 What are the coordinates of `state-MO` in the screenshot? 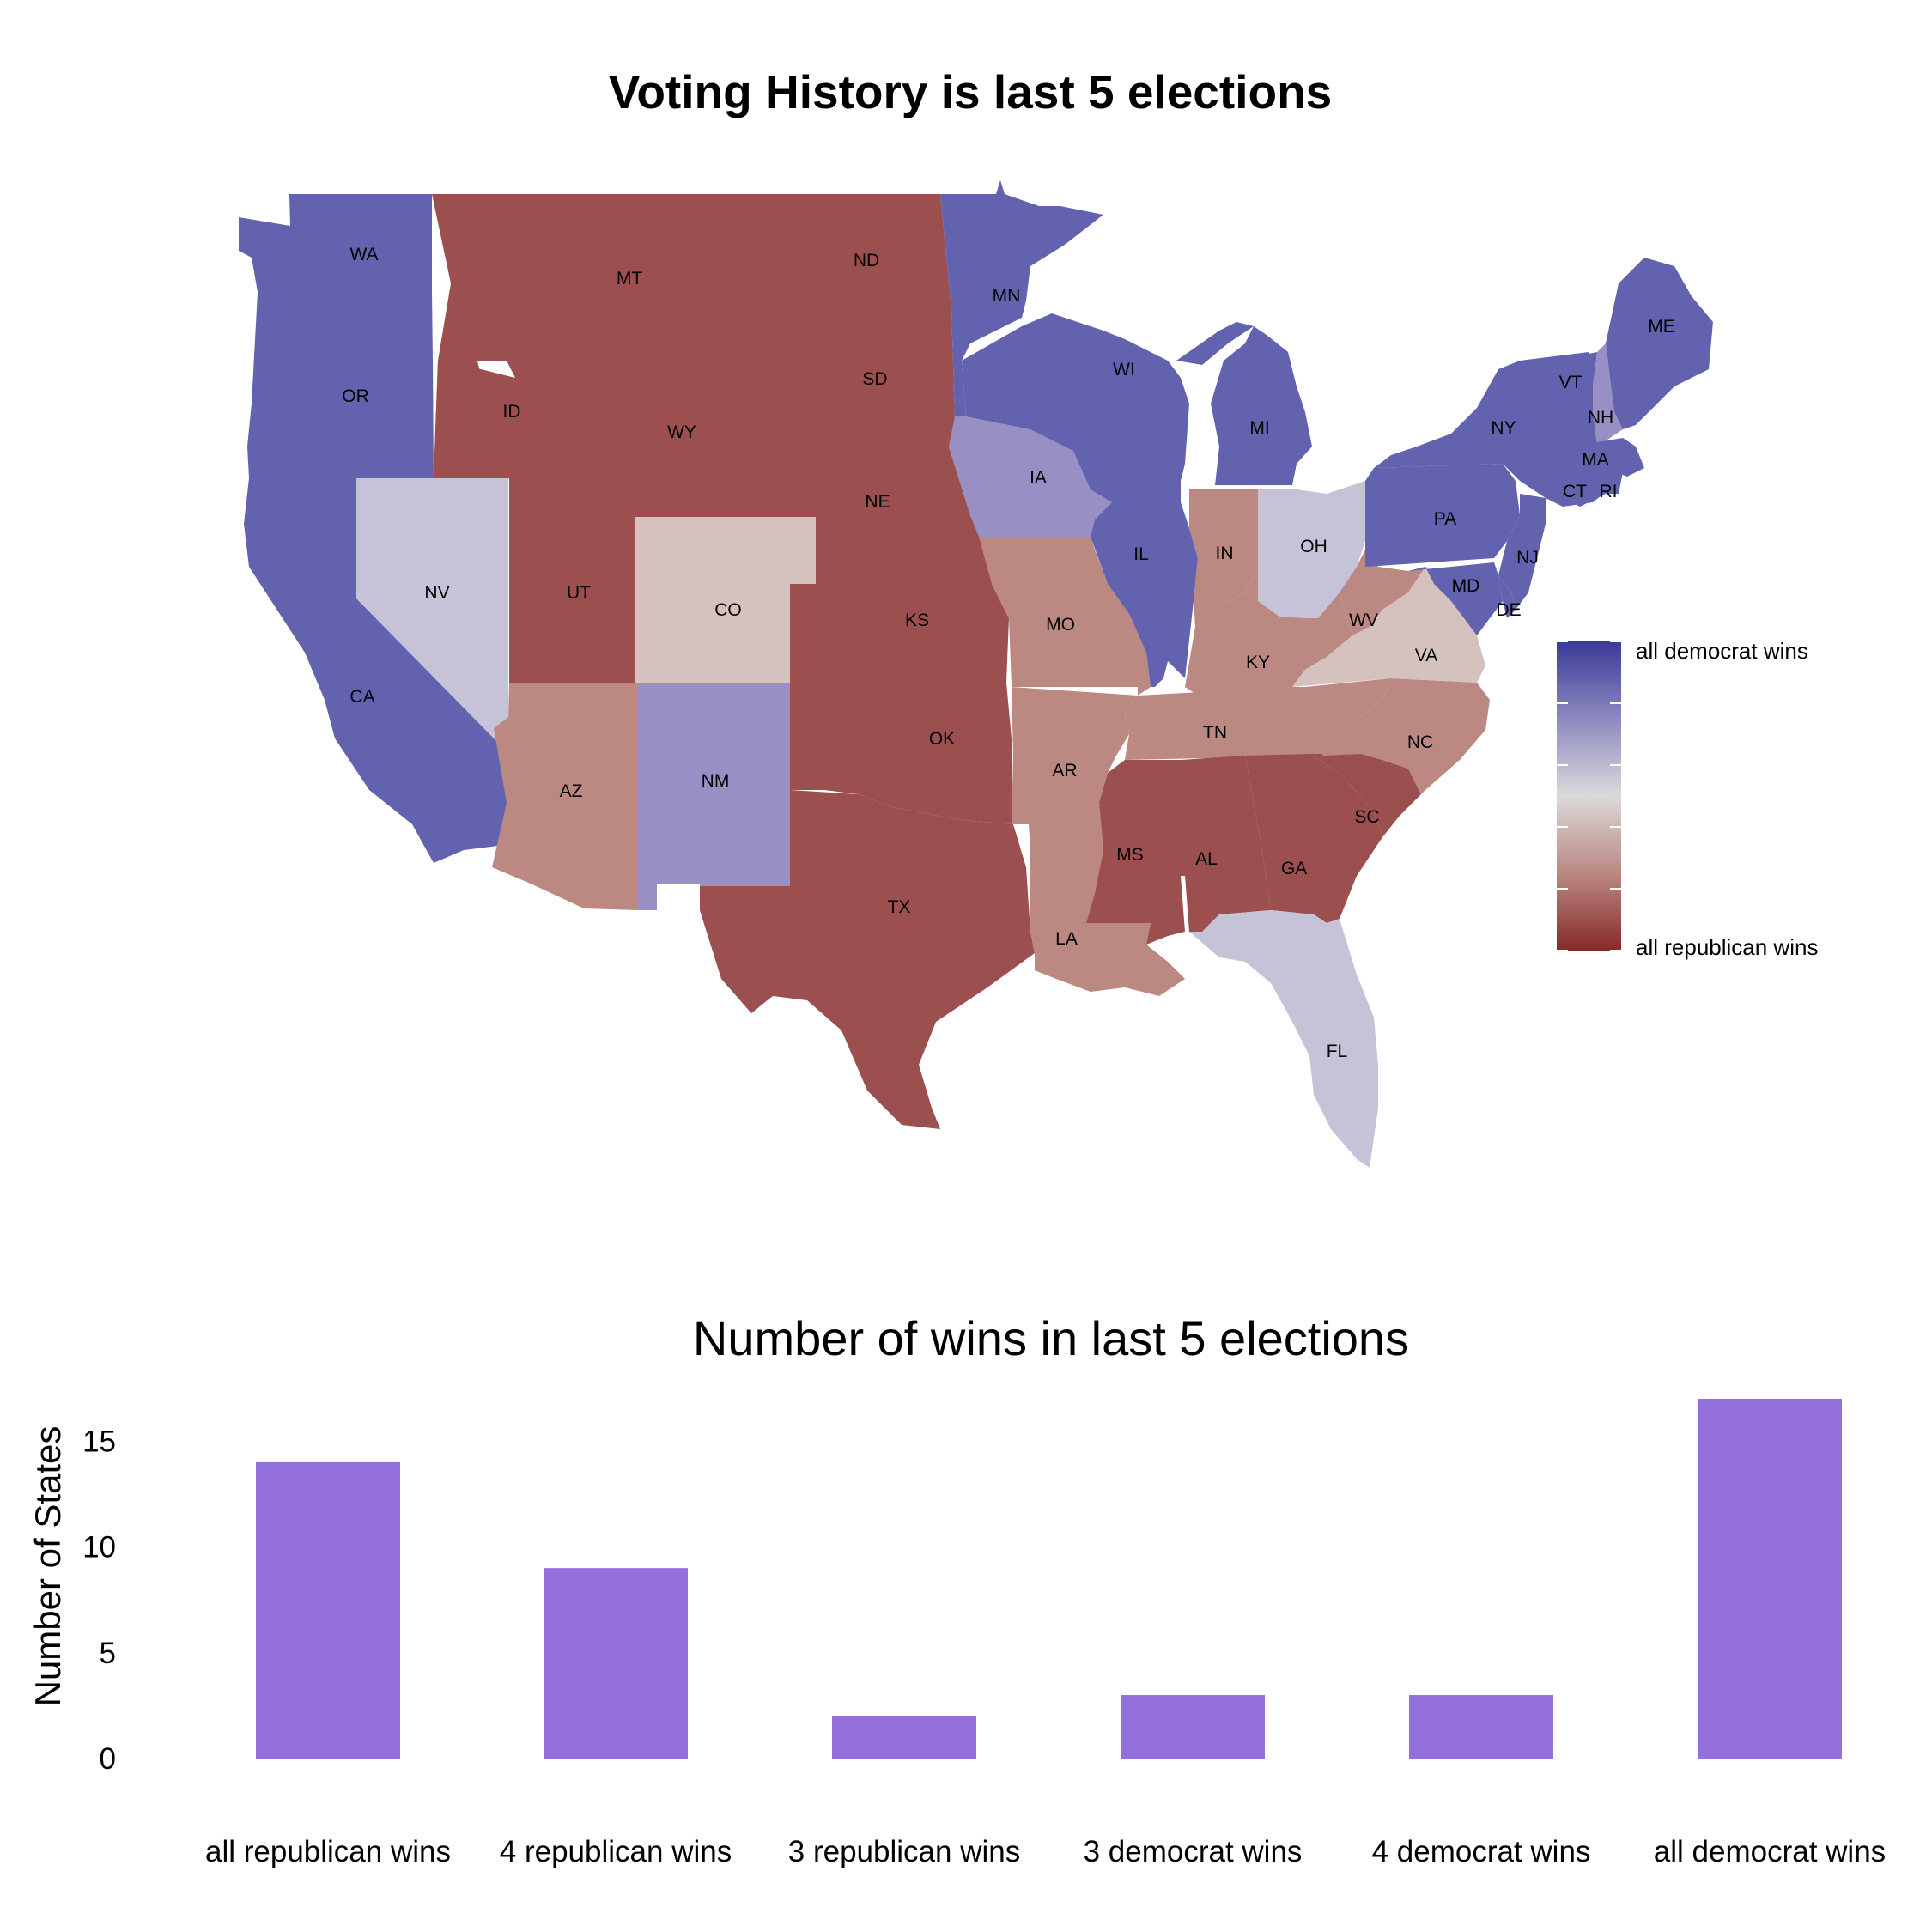 It's located at (1065, 616).